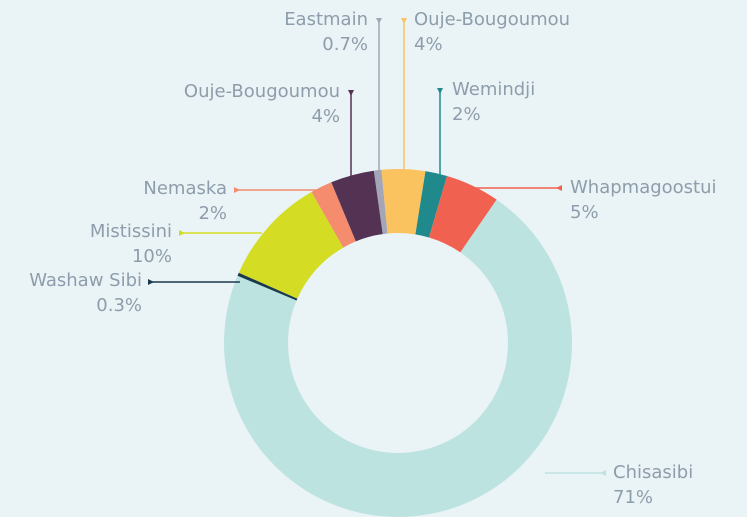 The height and width of the screenshot is (517, 747). Describe the element at coordinates (152, 256) in the screenshot. I see `slice-value-label: 10%` at that location.